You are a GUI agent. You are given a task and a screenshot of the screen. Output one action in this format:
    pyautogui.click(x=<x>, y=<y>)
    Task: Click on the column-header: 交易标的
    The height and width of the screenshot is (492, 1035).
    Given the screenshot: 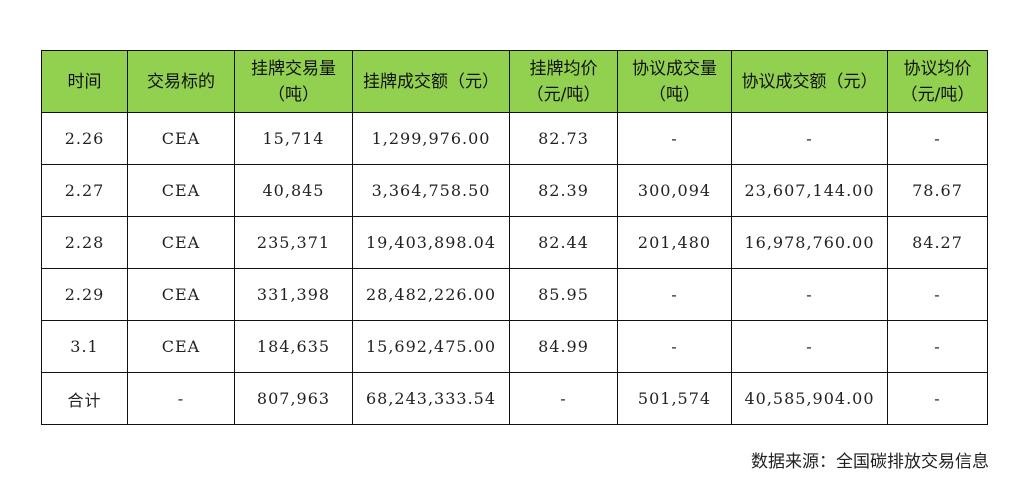 What is the action you would take?
    pyautogui.click(x=181, y=81)
    